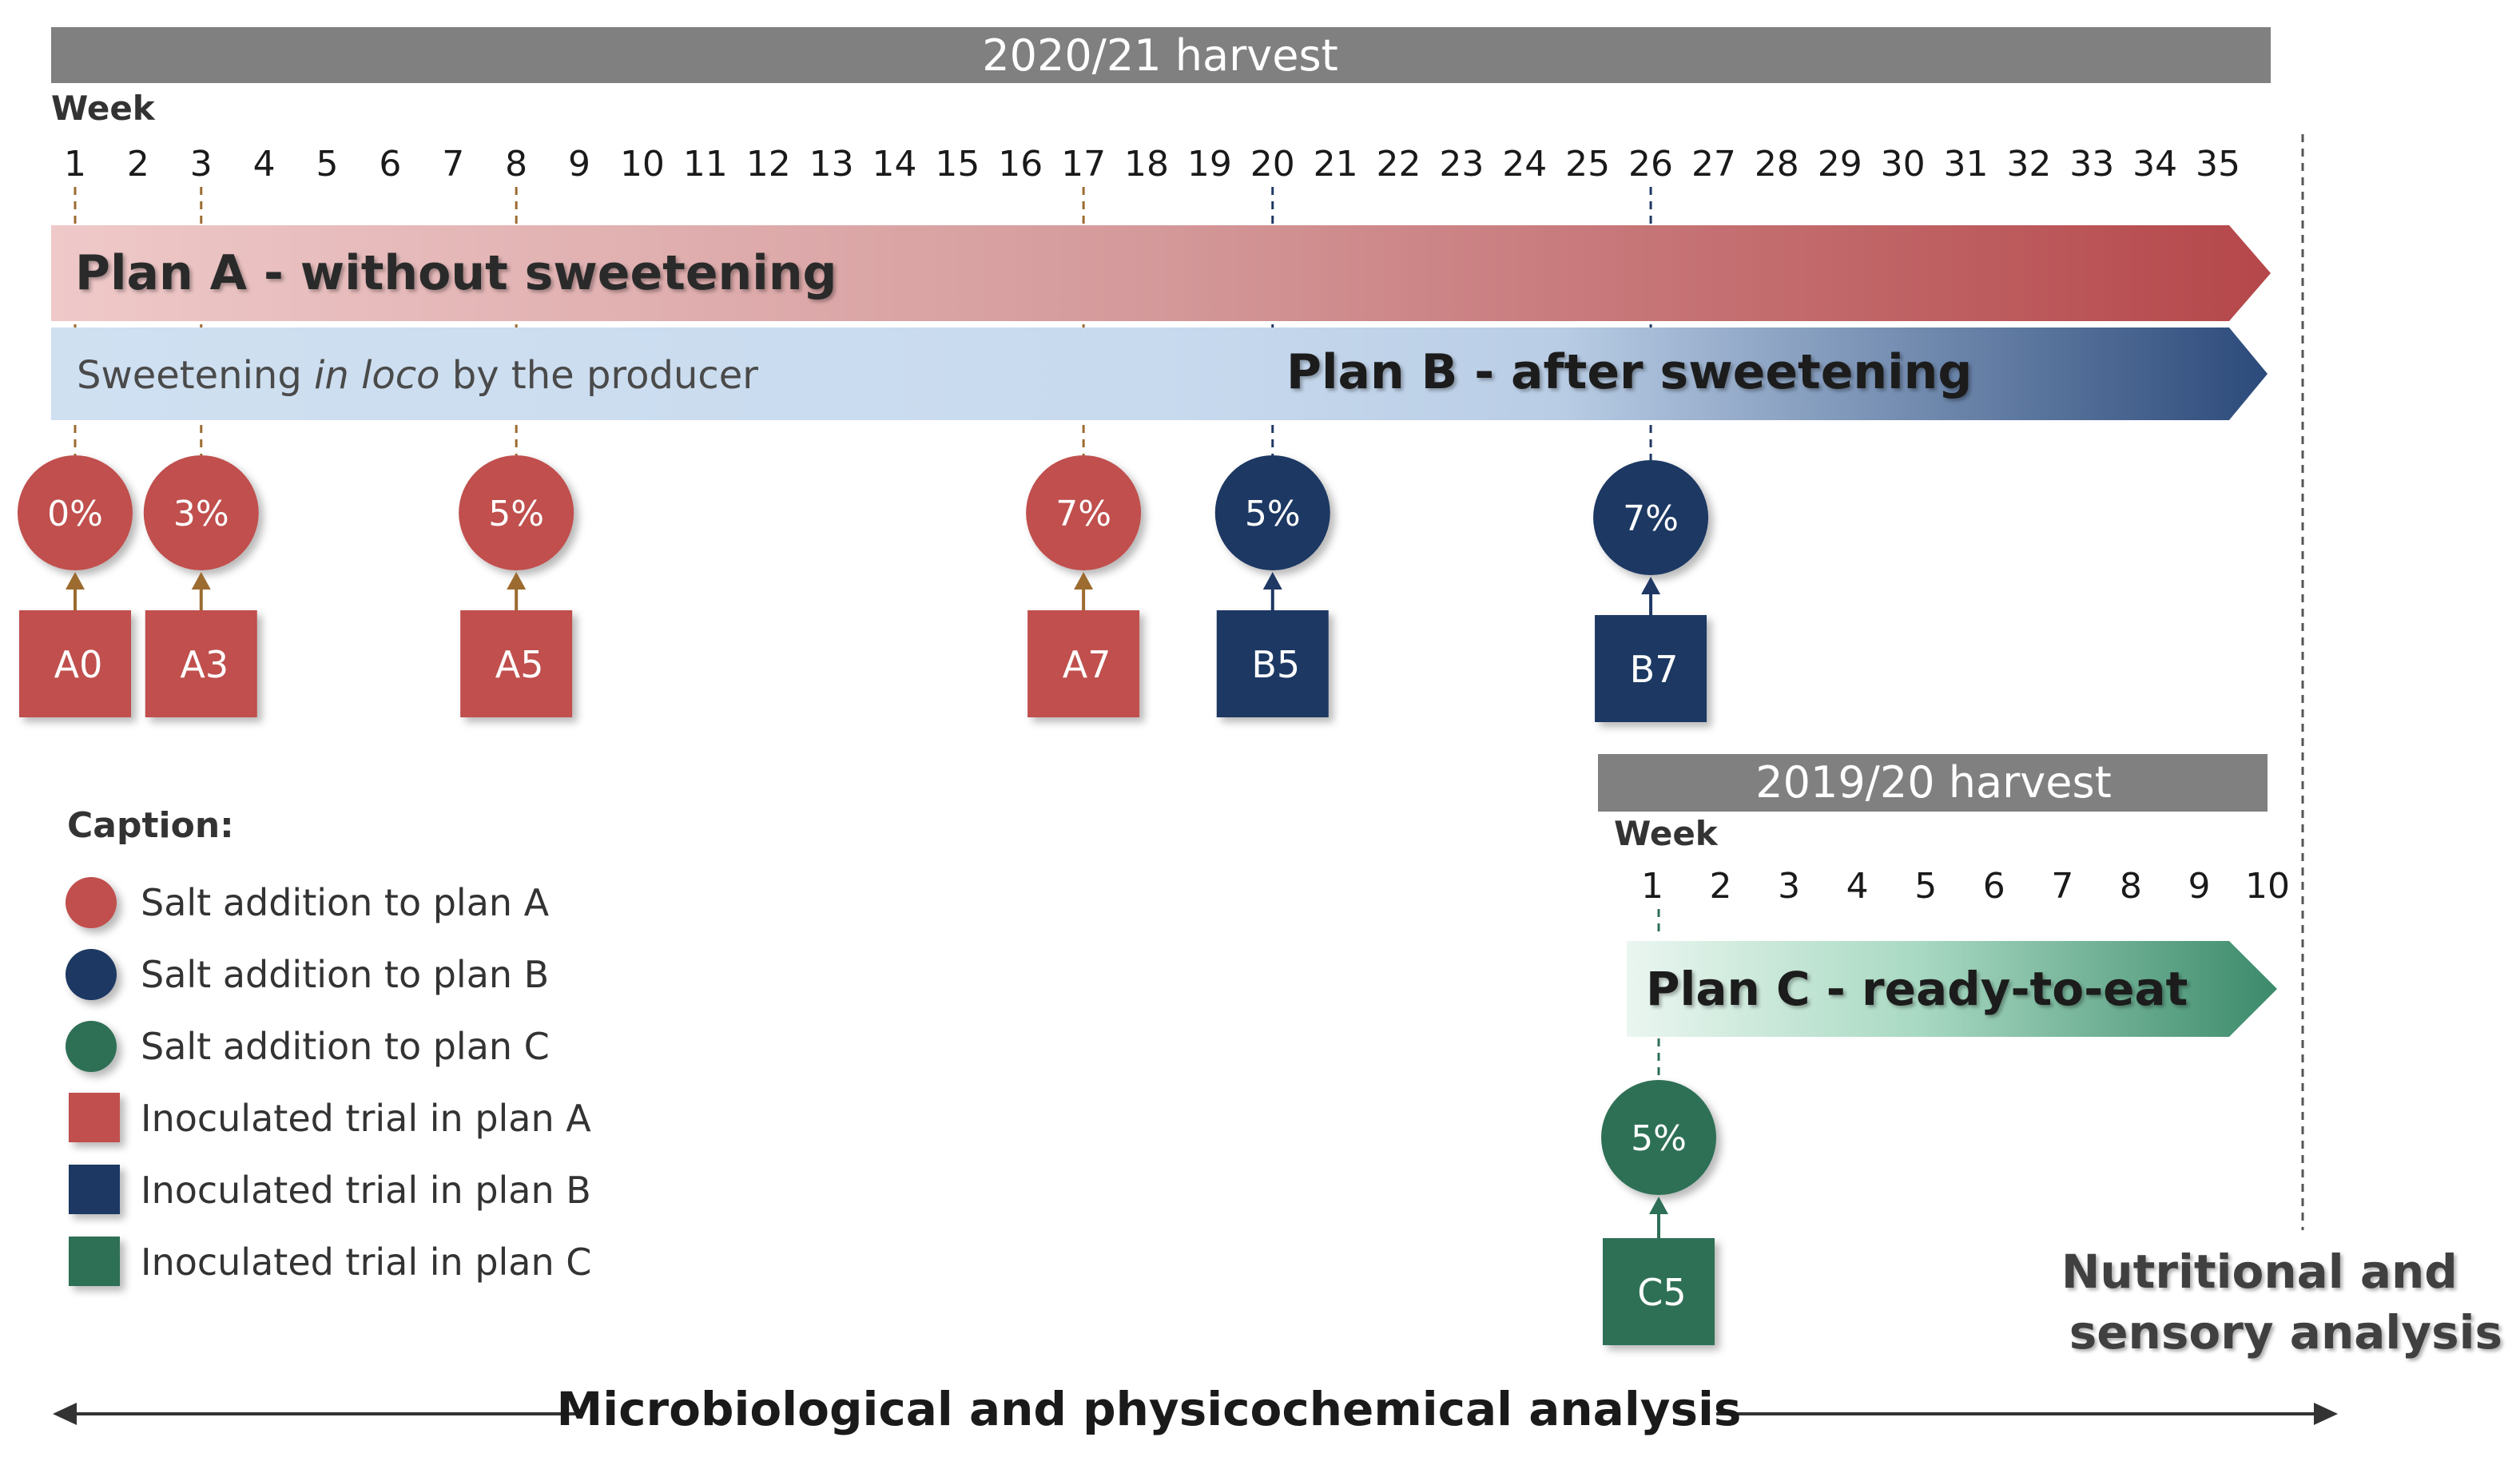 The image size is (2520, 1457). Describe the element at coordinates (894, 164) in the screenshot. I see `week-tick-label: 14` at that location.